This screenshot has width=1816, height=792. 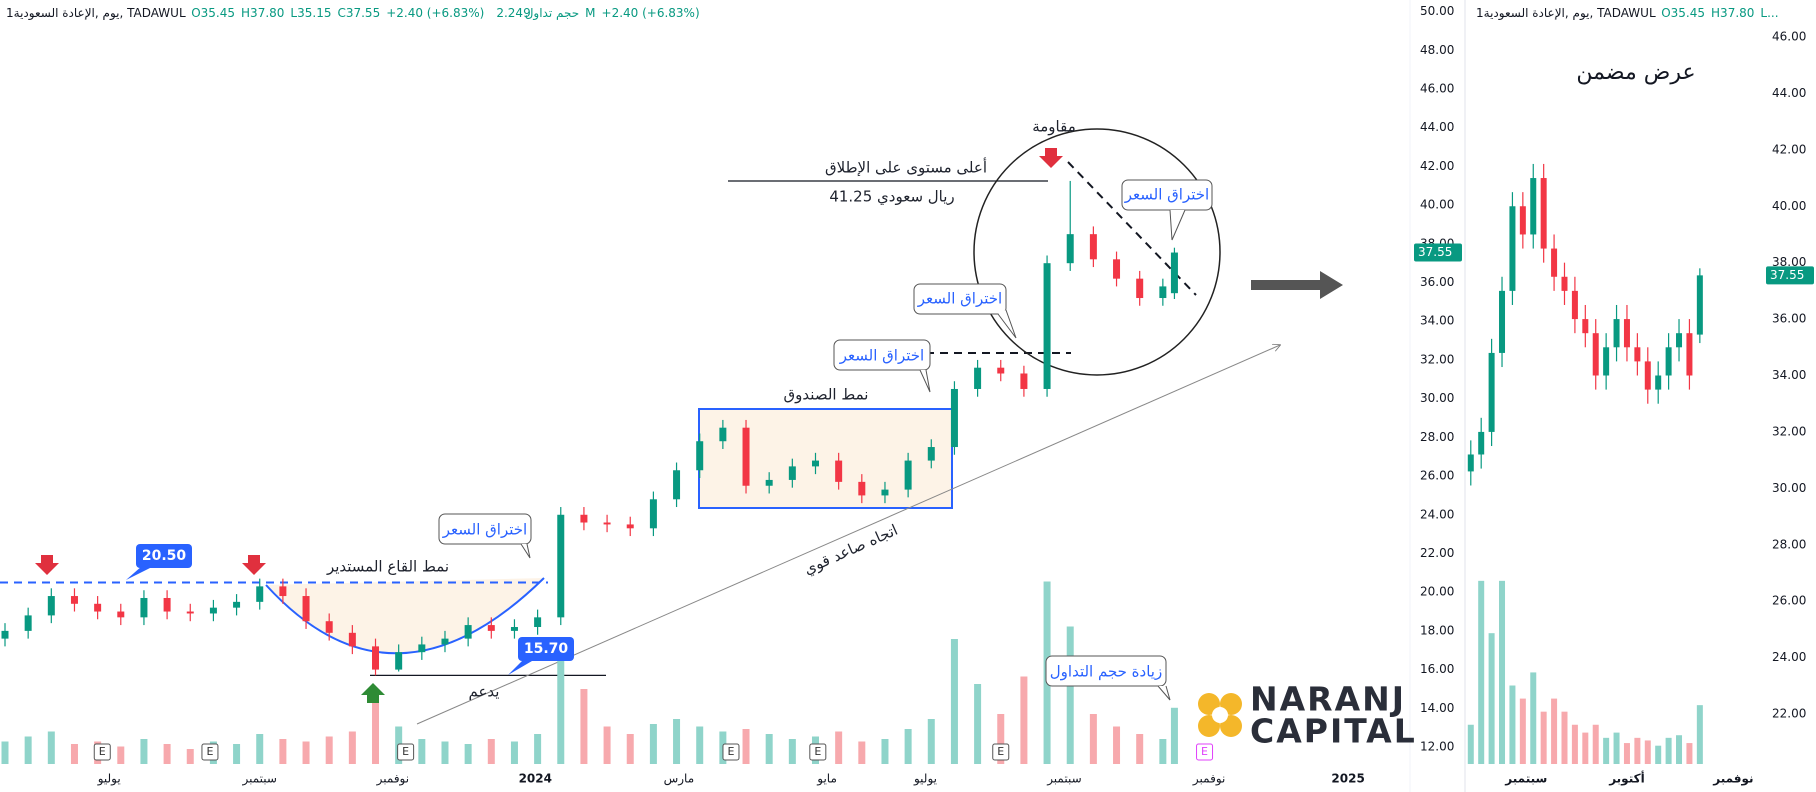 I want to click on y-tick-label: 48.00, so click(x=1437, y=50).